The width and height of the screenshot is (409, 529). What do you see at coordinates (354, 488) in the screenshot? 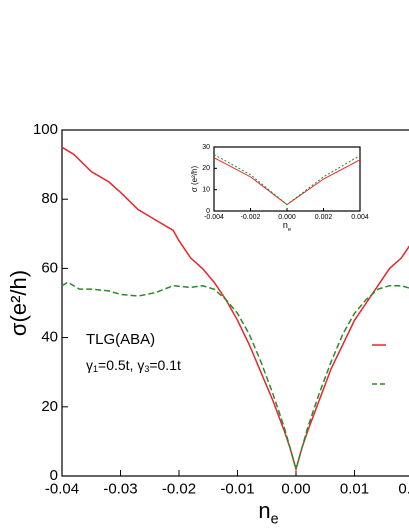
I see `x-tick-label: 0.01` at bounding box center [354, 488].